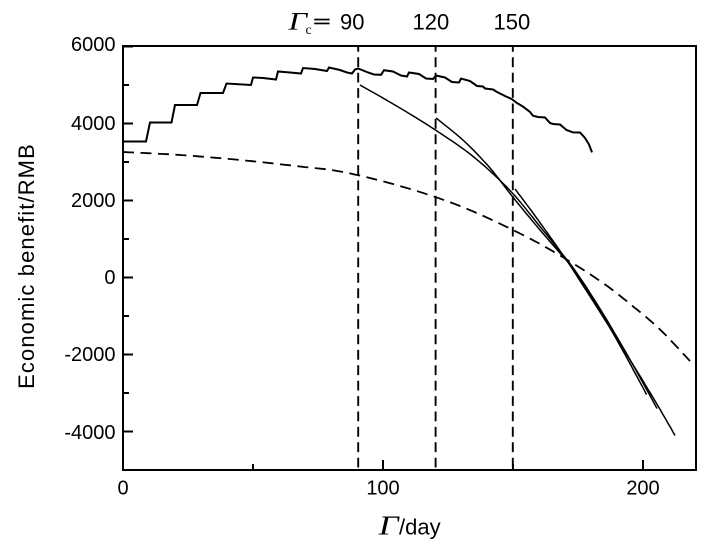 The width and height of the screenshot is (721, 552). Describe the element at coordinates (642, 489) in the screenshot. I see `svg-text: 200` at that location.